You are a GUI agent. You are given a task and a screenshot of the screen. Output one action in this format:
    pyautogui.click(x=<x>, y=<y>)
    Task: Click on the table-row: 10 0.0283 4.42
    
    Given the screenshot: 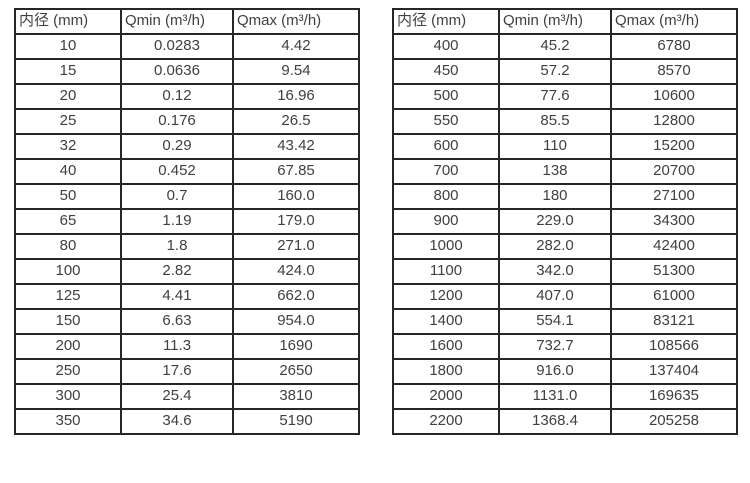 What is the action you would take?
    pyautogui.click(x=187, y=46)
    